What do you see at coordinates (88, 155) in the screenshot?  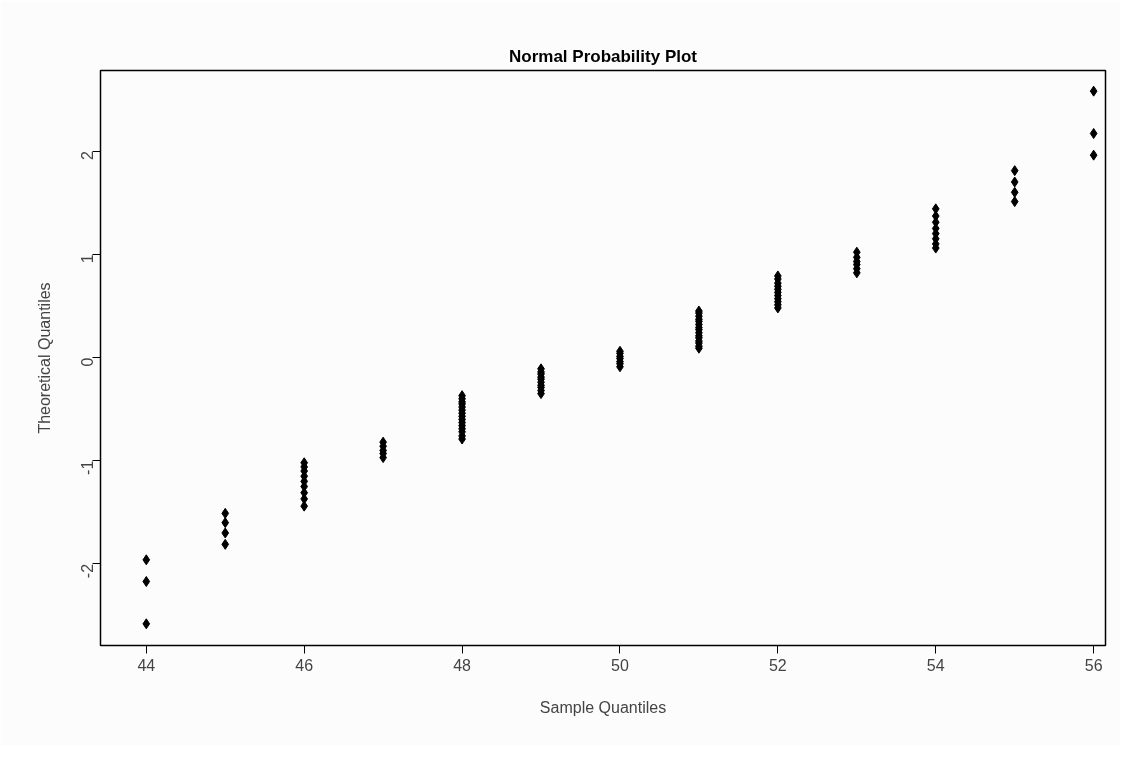 I see `y-tick-label: 2` at bounding box center [88, 155].